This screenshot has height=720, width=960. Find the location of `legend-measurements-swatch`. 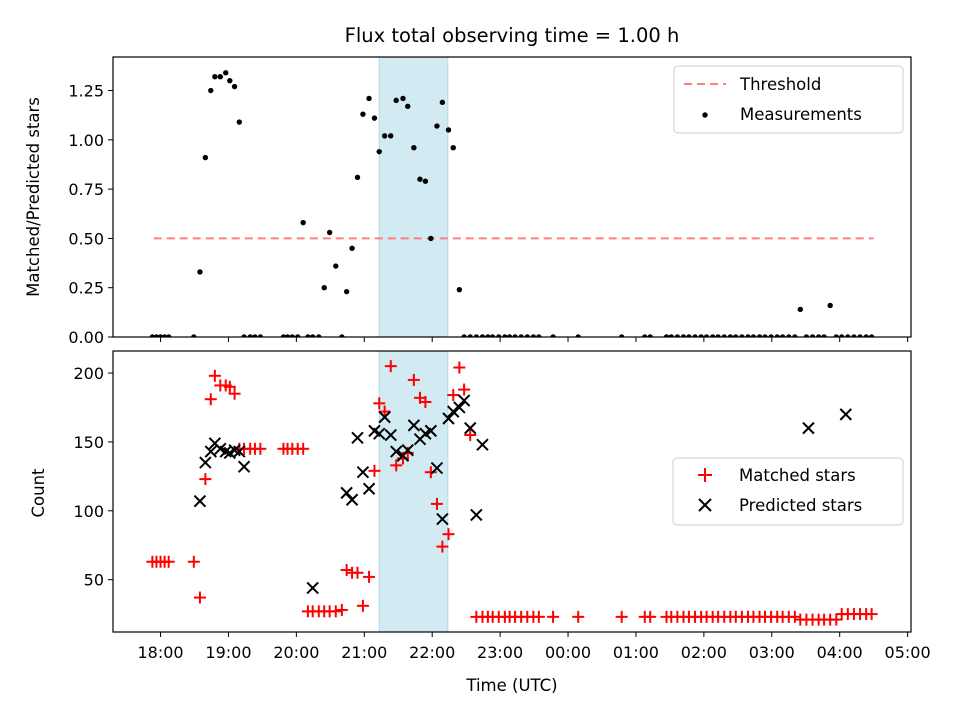

legend-measurements-swatch is located at coordinates (705, 115).